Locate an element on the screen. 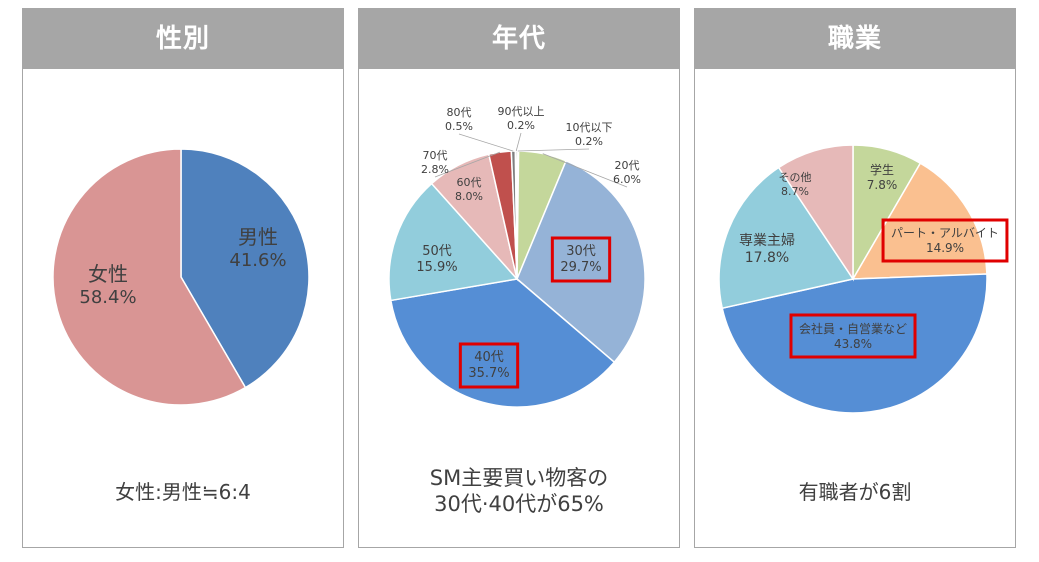 The image size is (1039, 562). slice-value-label: 6.0% is located at coordinates (627, 179).